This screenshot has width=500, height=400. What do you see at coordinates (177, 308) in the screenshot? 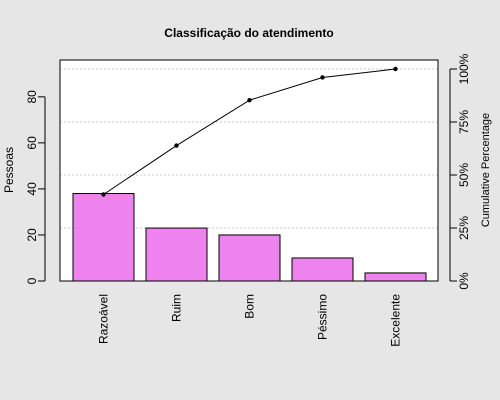
I see `category-label-1: Ruim` at bounding box center [177, 308].